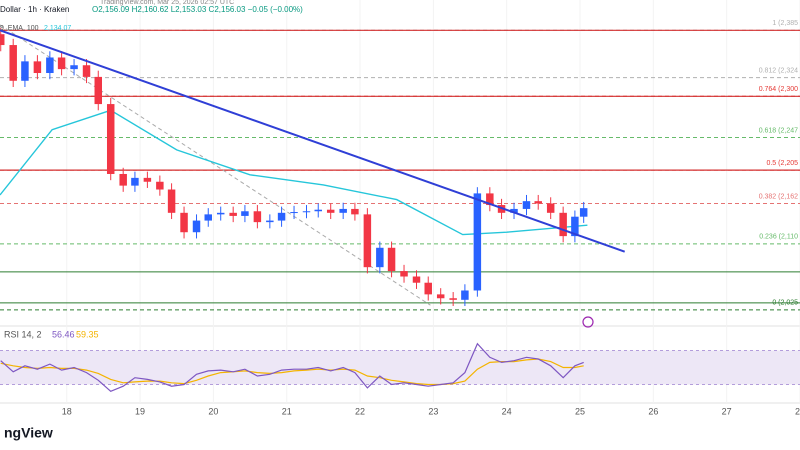 The image size is (800, 450). I want to click on logo: ngView, so click(28, 433).